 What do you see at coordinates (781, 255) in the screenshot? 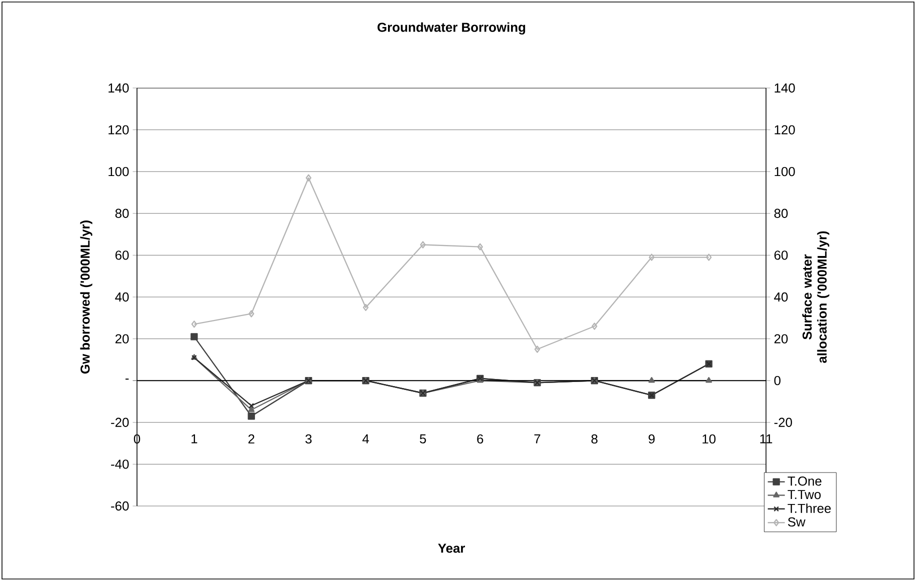
I see `y2-tick-label: 60` at bounding box center [781, 255].